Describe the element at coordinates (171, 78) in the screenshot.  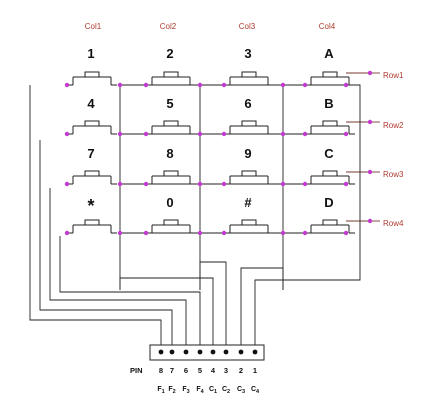
I see `key-switch-r1c2` at that location.